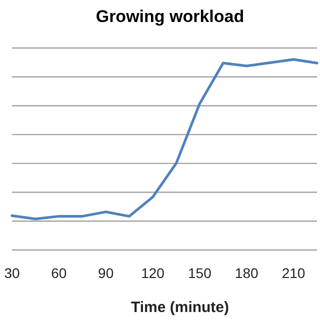  Describe the element at coordinates (246, 273) in the screenshot. I see `x-tick-label: 180` at that location.